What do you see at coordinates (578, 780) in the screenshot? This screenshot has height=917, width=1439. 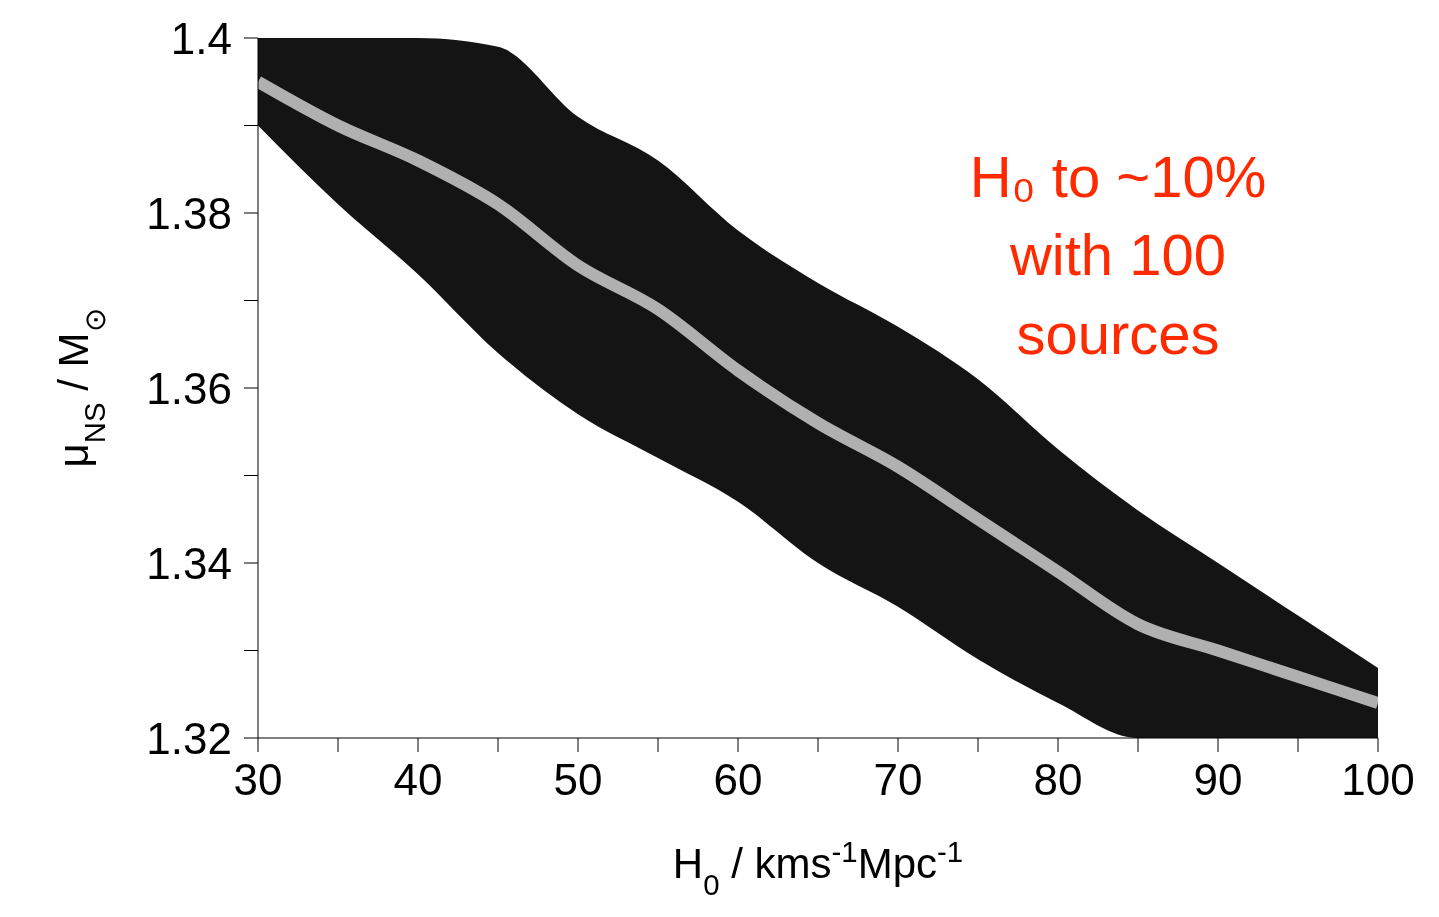 I see `x-tick-label: 50` at bounding box center [578, 780].